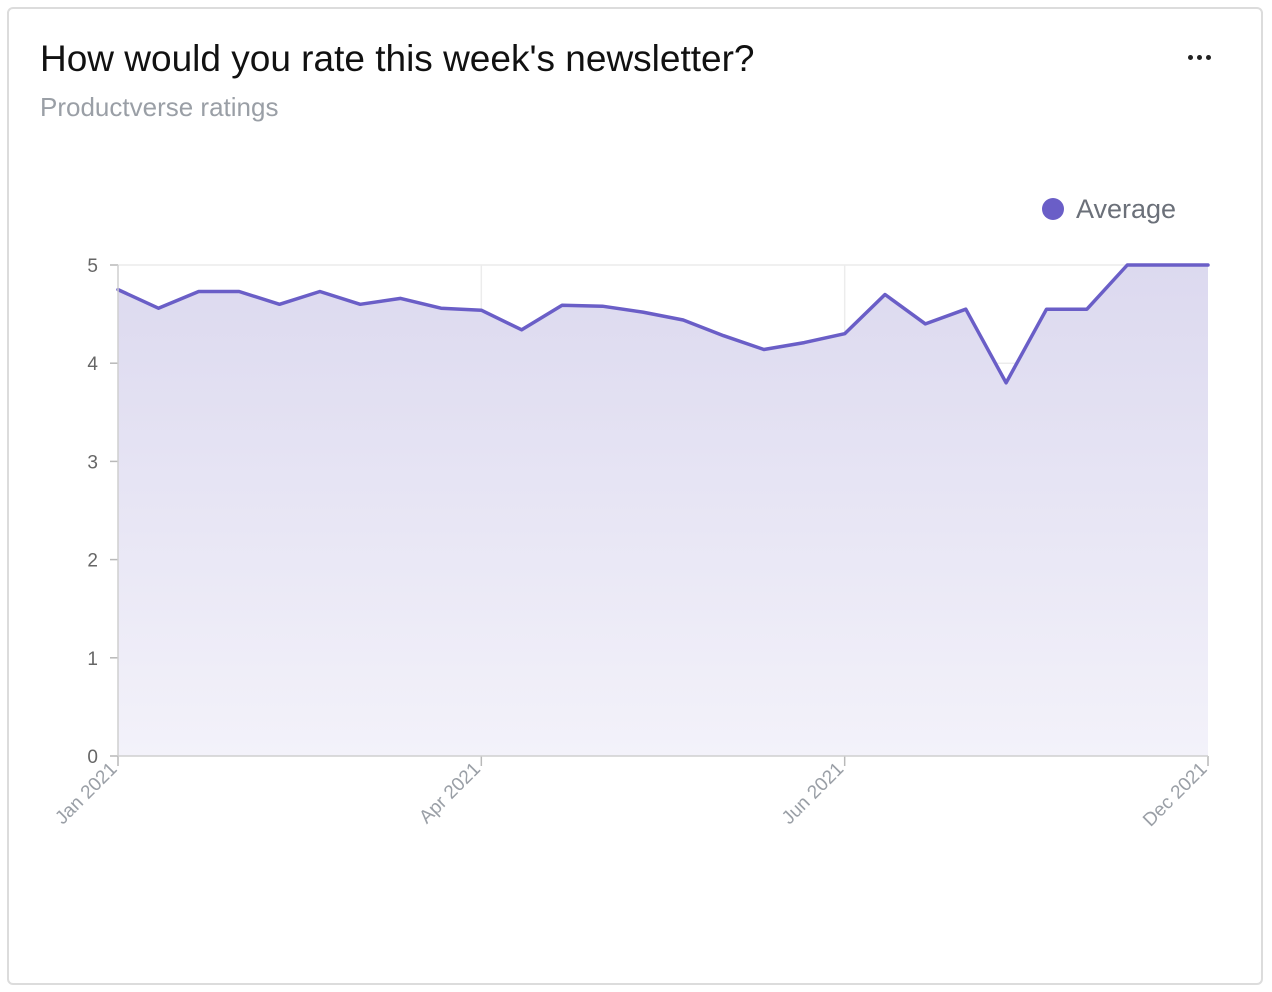  Describe the element at coordinates (92, 462) in the screenshot. I see `y-tick-label: 3` at that location.